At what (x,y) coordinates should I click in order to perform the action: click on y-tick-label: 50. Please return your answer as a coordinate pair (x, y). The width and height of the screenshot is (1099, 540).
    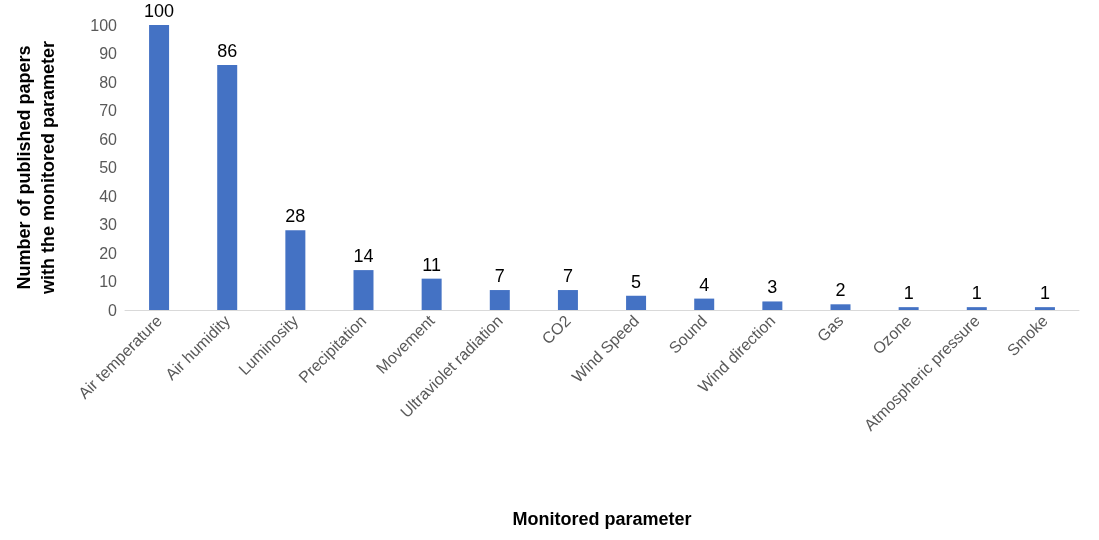
    Looking at the image, I should click on (108, 167).